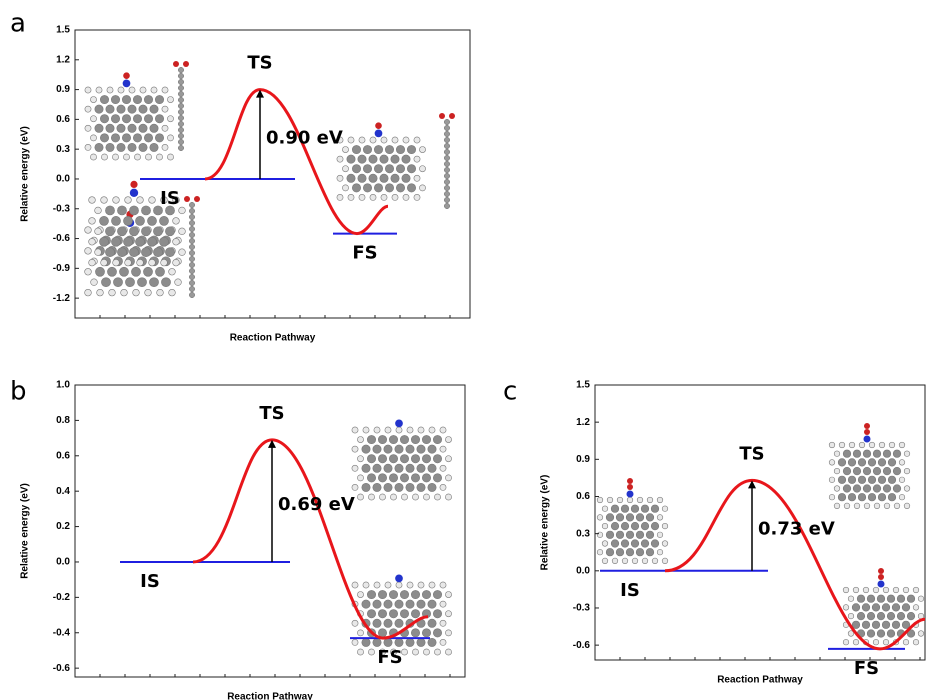 The image size is (941, 700). What do you see at coordinates (62, 238) in the screenshot?
I see `y-tick-label: -0.6` at bounding box center [62, 238].